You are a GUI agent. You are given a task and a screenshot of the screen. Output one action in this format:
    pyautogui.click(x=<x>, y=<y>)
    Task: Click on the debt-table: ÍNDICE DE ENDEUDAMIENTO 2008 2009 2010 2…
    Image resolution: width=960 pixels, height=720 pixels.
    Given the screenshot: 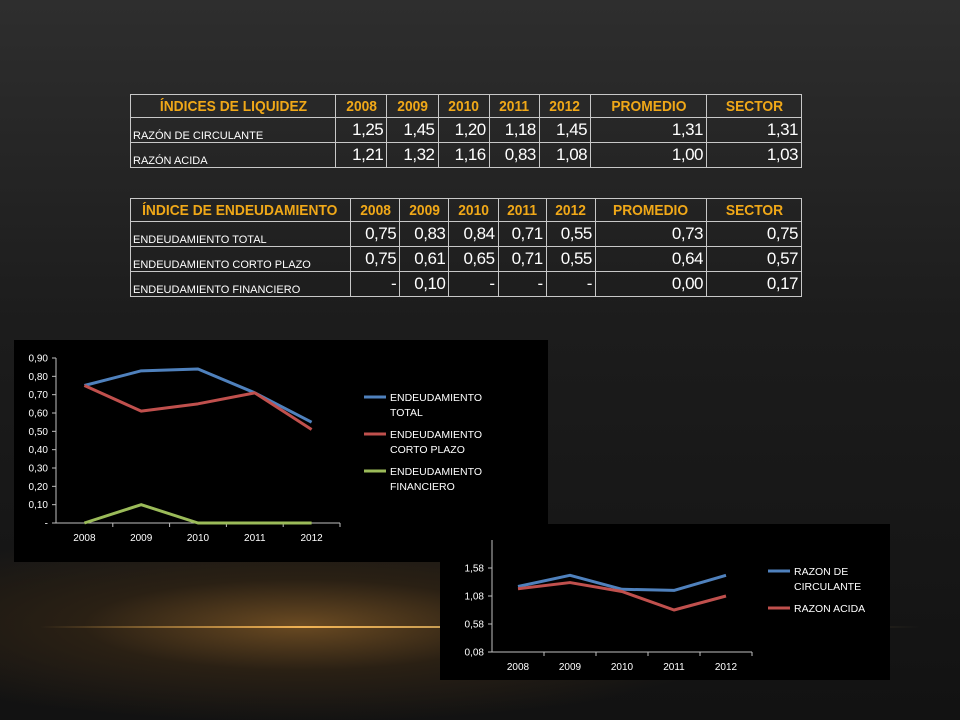 What is the action you would take?
    pyautogui.click(x=466, y=247)
    